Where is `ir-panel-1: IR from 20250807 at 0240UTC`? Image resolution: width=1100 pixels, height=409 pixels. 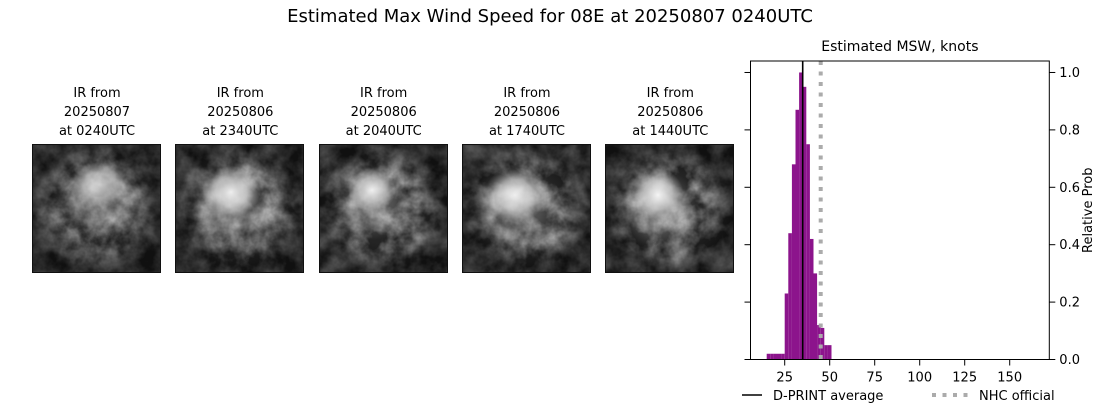 ir-panel-1: IR from 20250807 at 0240UTC is located at coordinates (97, 179).